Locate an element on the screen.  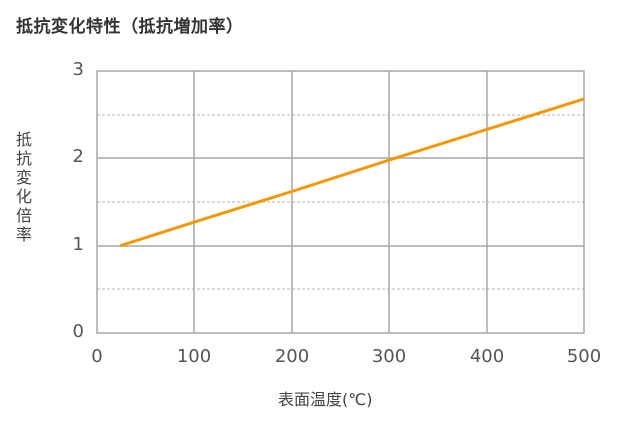
x-tick-300: 300 is located at coordinates (389, 356).